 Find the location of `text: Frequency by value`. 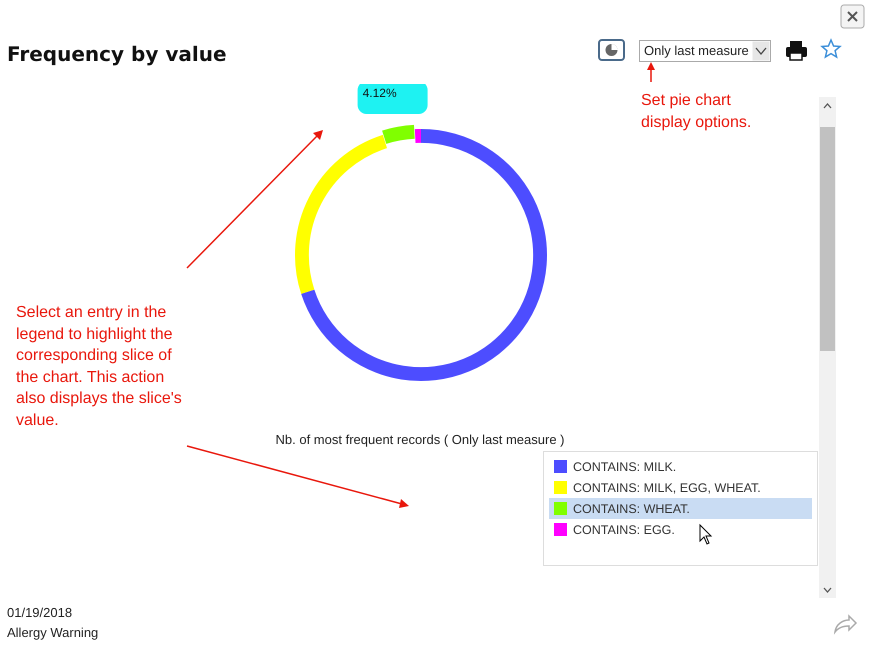

text: Frequency by value is located at coordinates (117, 54).